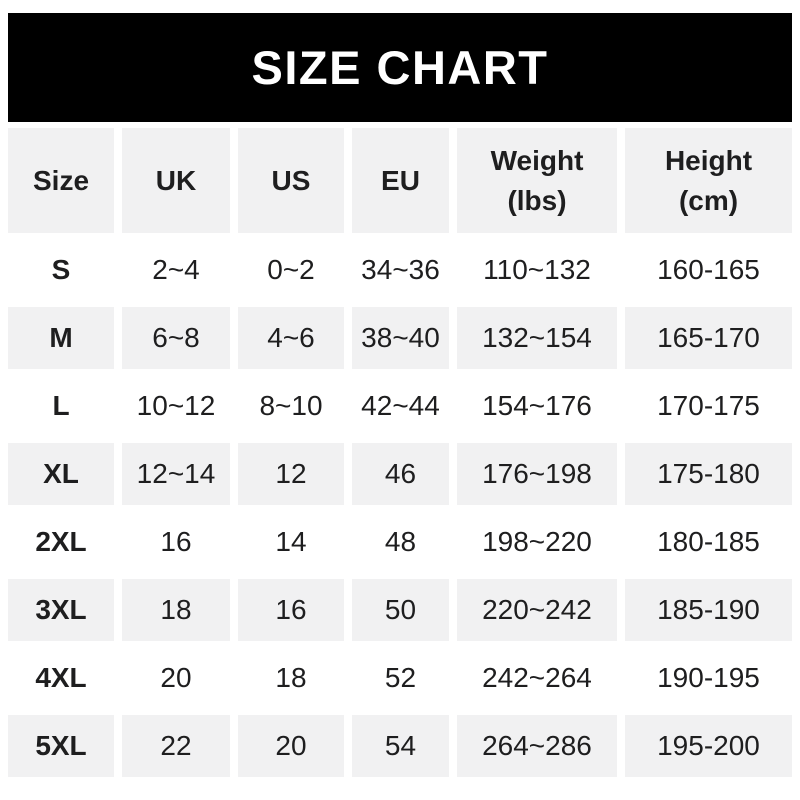 Image resolution: width=800 pixels, height=800 pixels. I want to click on col-header-height: Height (cm), so click(708, 180).